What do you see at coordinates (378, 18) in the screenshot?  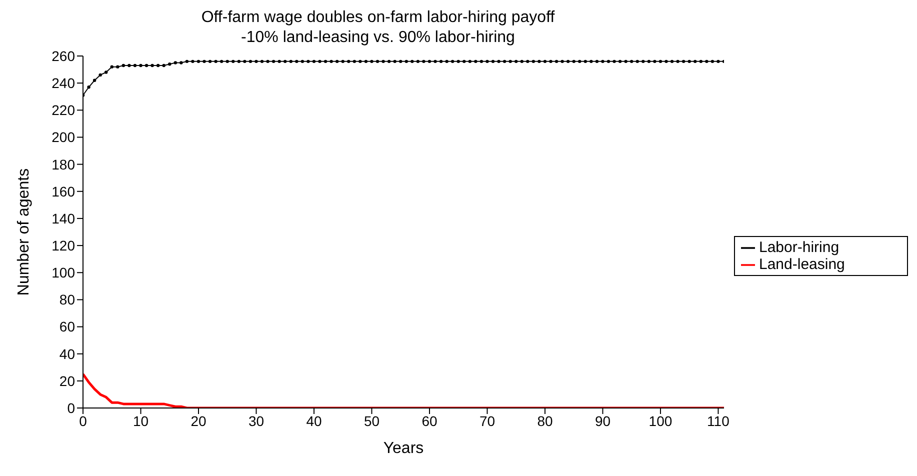 I see `chart-title: Off-farm wage doubles on-farm labor-hiring payoff` at bounding box center [378, 18].